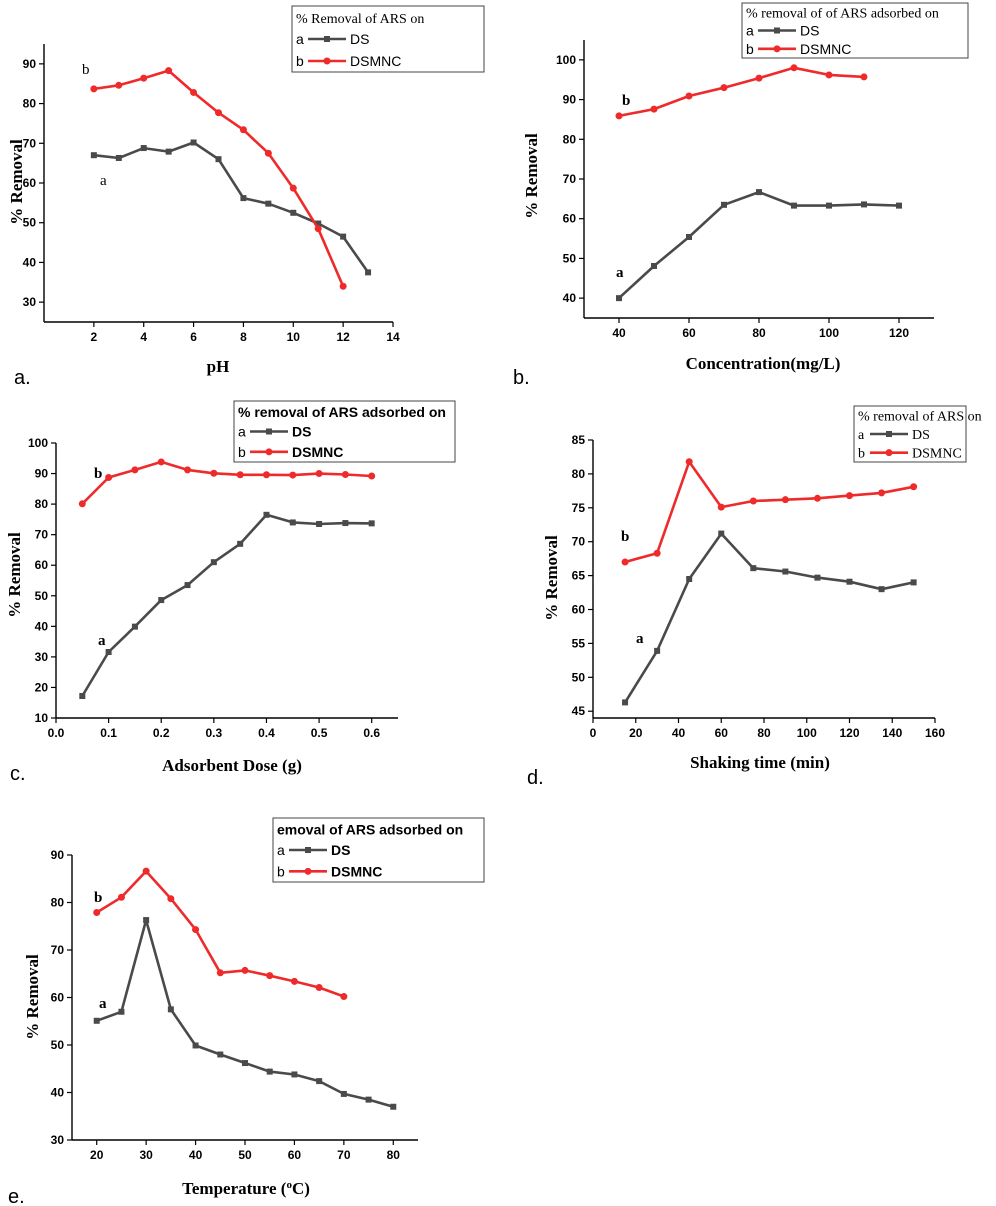 The width and height of the screenshot is (996, 1206). What do you see at coordinates (579, 440) in the screenshot?
I see `y-tick-label: 85` at bounding box center [579, 440].